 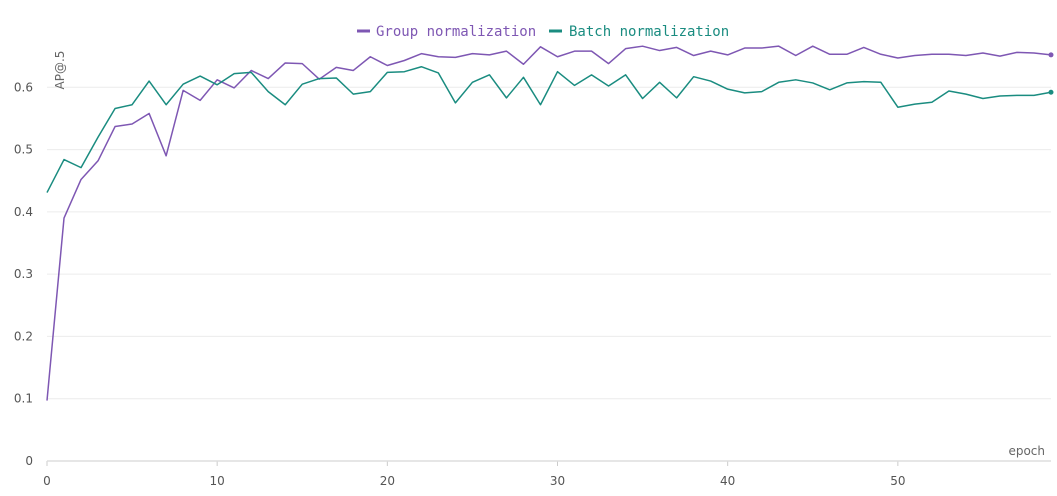 What do you see at coordinates (23, 212) in the screenshot?
I see `y-tick-label: 0.4` at bounding box center [23, 212].